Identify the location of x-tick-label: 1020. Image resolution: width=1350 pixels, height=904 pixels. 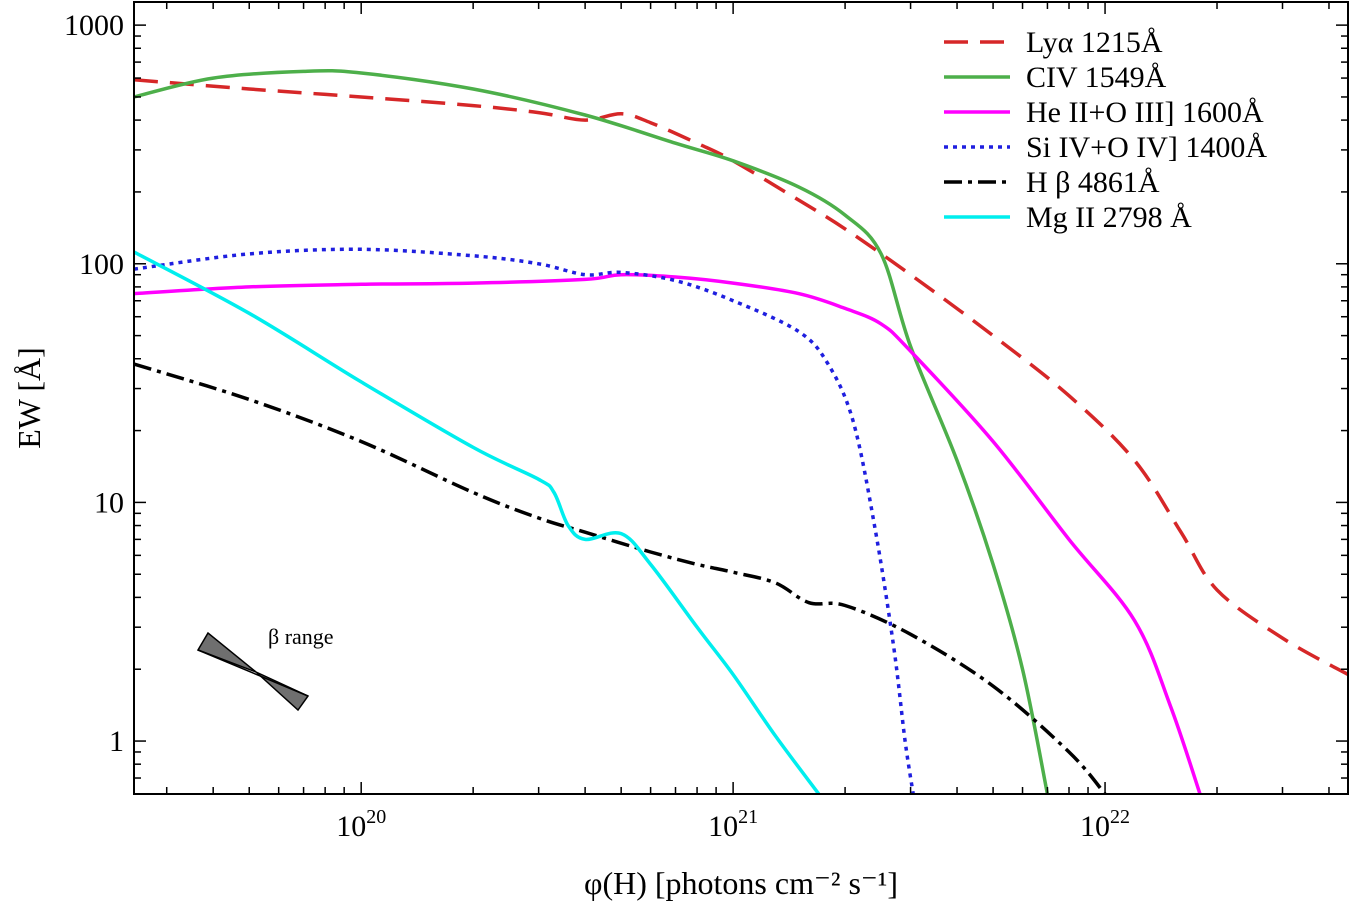
(361, 824).